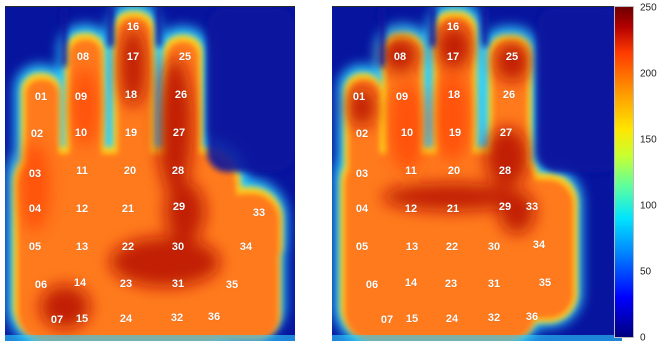 The image size is (658, 345). What do you see at coordinates (648, 206) in the screenshot?
I see `colorbar-tick-100: 100` at bounding box center [648, 206].